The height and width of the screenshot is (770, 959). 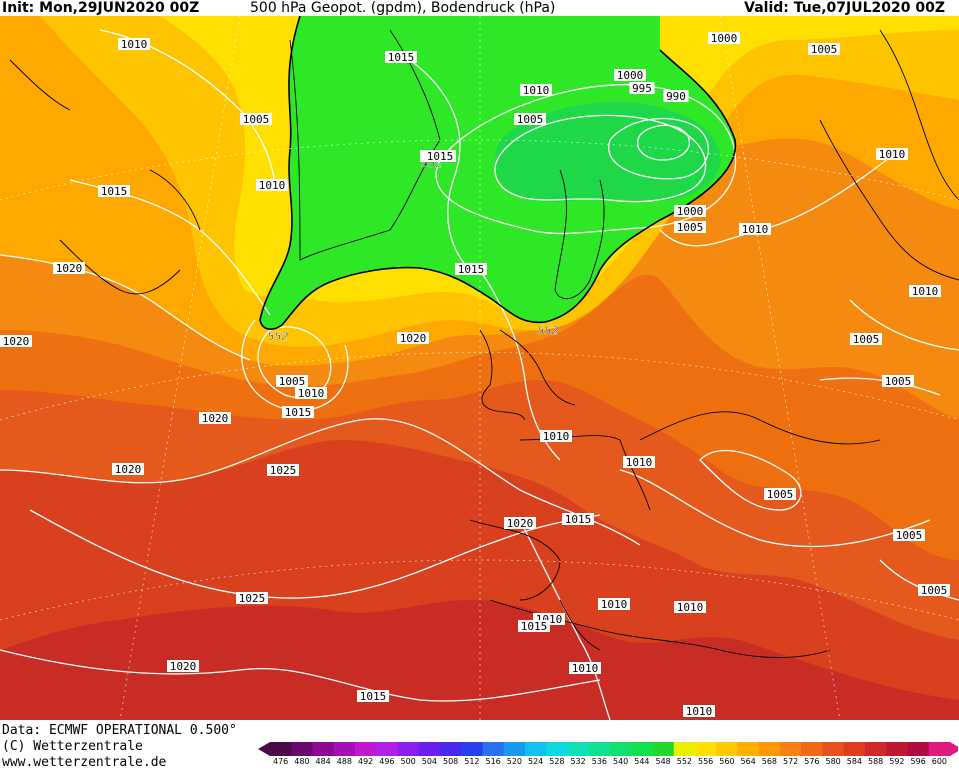 What do you see at coordinates (264, 749) in the screenshot?
I see `colorbar-left-arrow` at bounding box center [264, 749].